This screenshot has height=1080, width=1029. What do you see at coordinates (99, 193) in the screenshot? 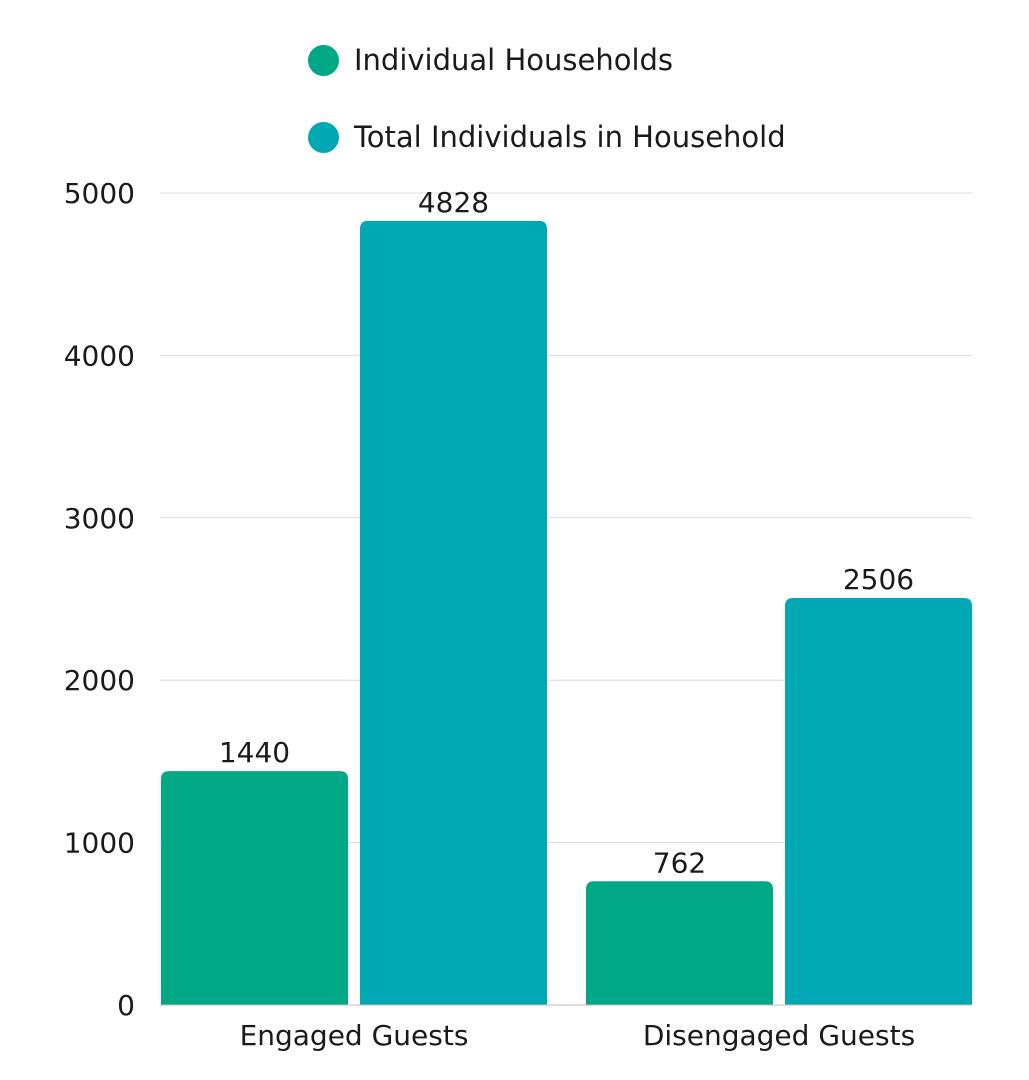
I see `y-tick-label-5000: 5000` at bounding box center [99, 193].